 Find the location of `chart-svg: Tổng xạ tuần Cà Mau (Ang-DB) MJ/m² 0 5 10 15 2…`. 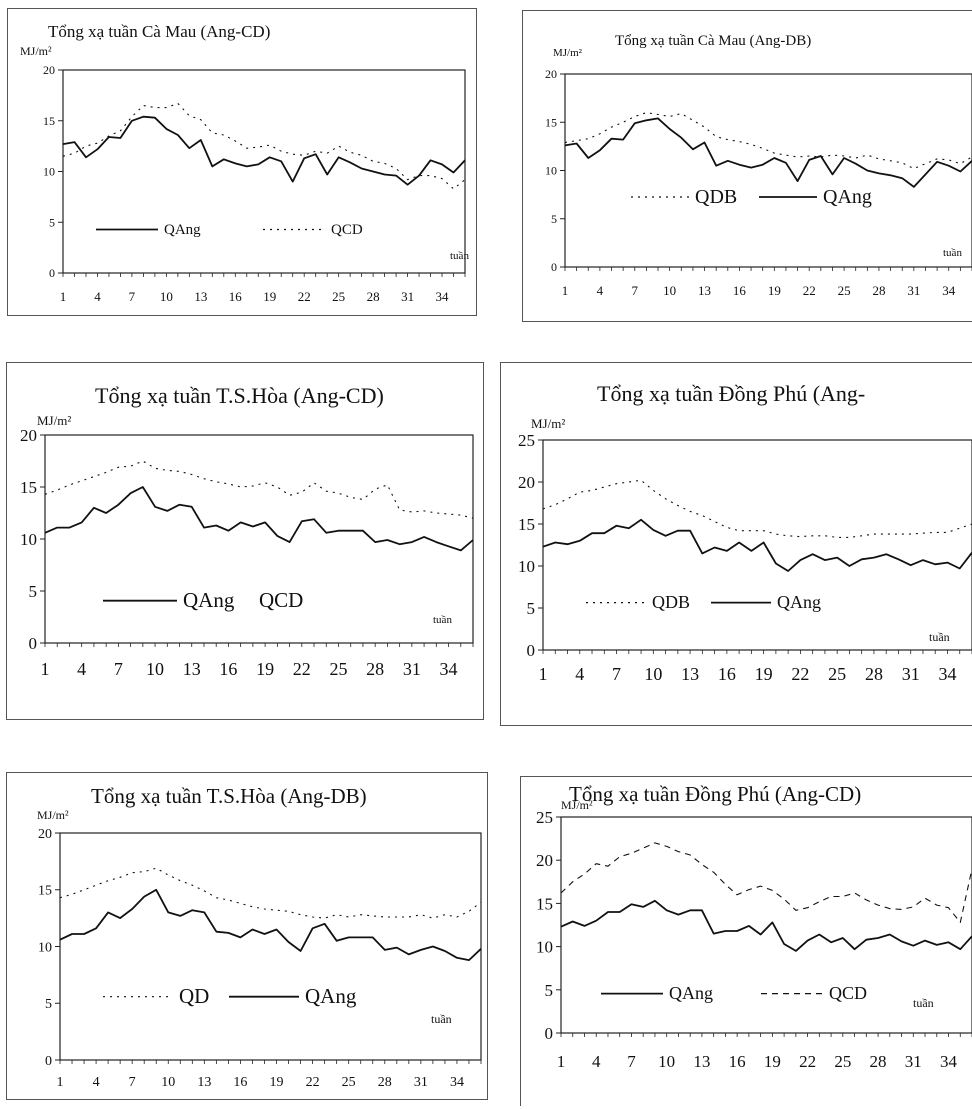

chart-svg: Tổng xạ tuần Cà Mau (Ang-DB) MJ/m² 0 5 10 15 2… is located at coordinates (758, 165).